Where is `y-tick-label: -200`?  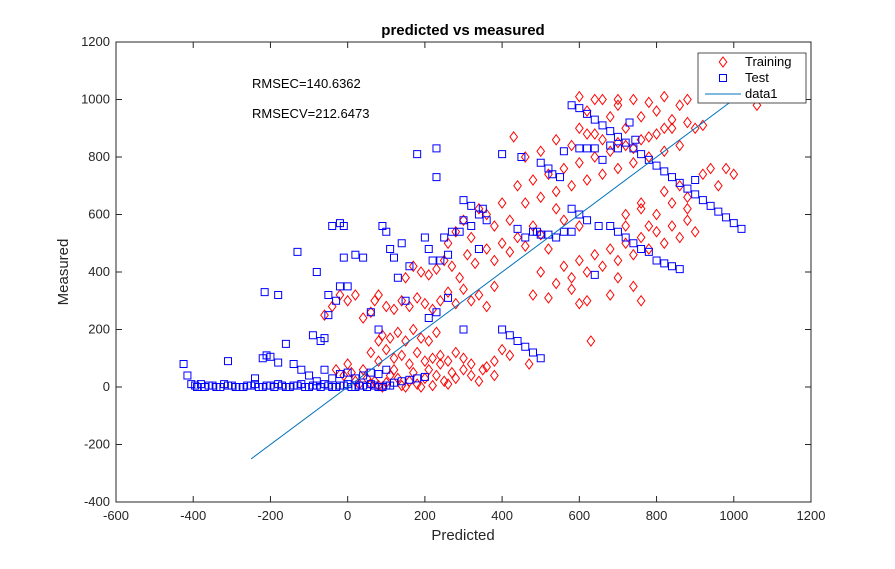 y-tick-label: -200 is located at coordinates (97, 444).